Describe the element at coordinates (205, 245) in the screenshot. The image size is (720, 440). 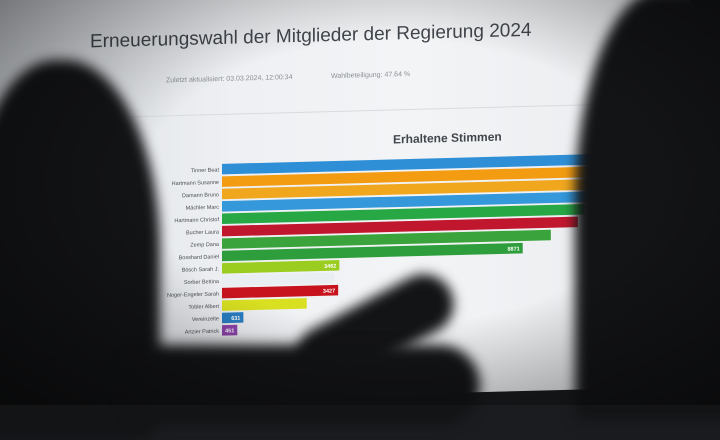
I see `bar-label: Zemp Dana` at that location.